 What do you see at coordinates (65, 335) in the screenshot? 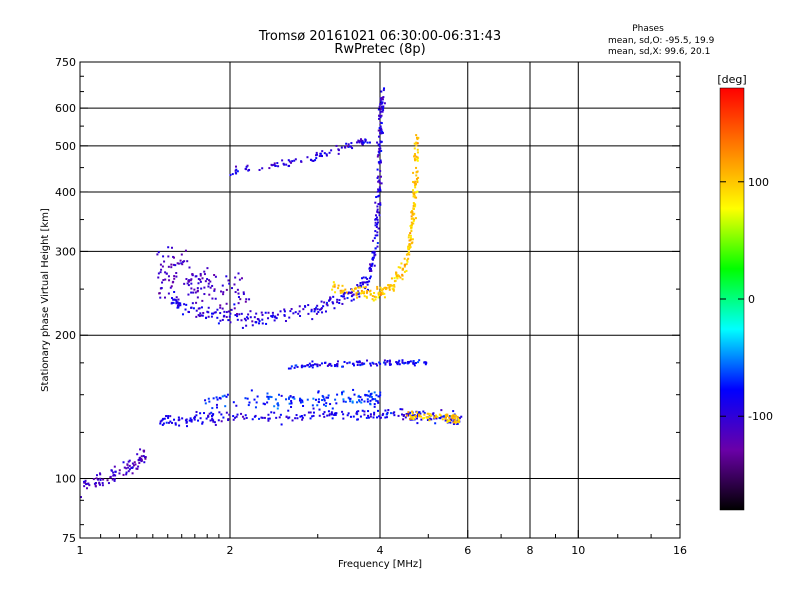
I see `y-tick-label: 200` at bounding box center [65, 335].